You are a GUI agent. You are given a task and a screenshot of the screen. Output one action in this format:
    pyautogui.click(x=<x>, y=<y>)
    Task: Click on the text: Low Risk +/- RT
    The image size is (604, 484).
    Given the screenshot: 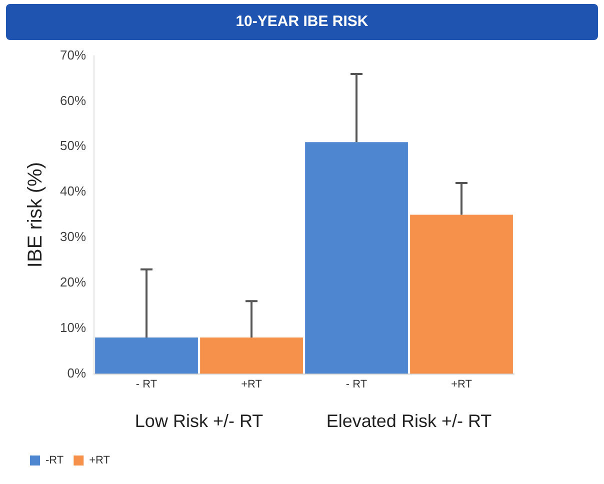 What is the action you would take?
    pyautogui.click(x=199, y=420)
    